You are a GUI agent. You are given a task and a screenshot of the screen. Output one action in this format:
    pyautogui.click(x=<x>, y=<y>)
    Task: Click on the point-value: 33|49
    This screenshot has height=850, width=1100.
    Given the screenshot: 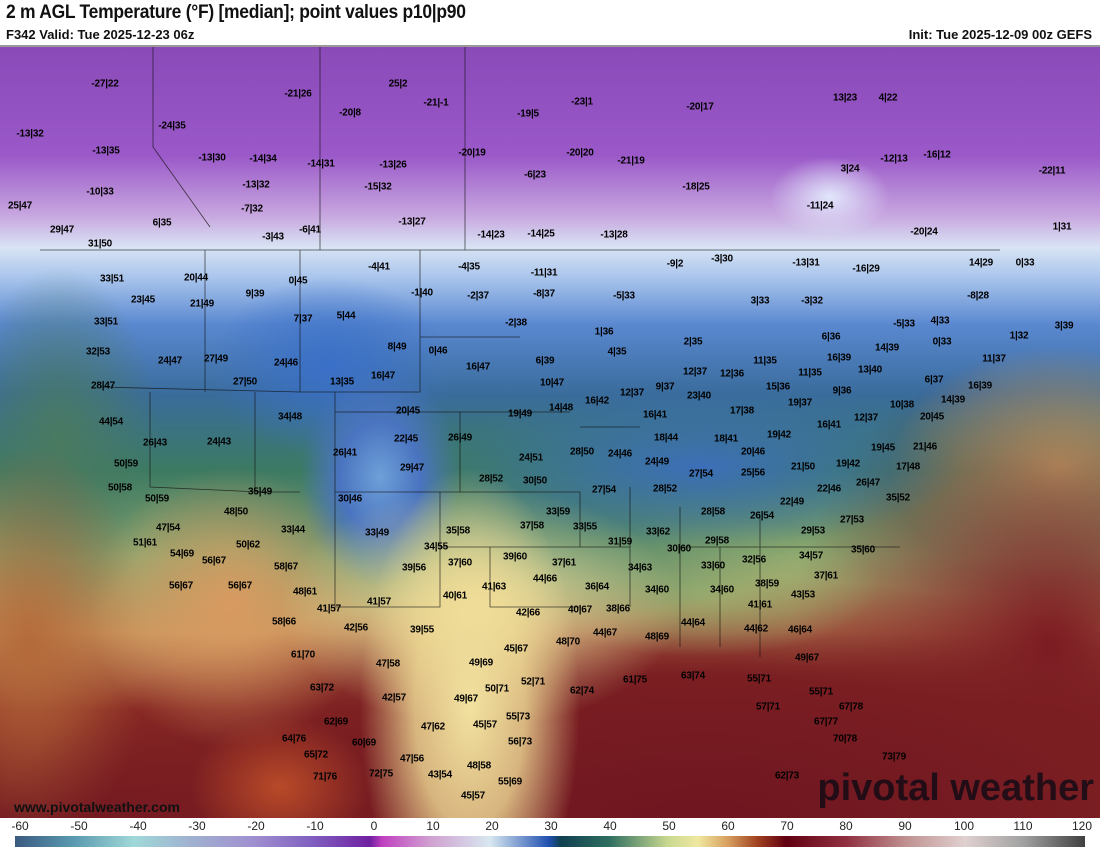 What is the action you would take?
    pyautogui.click(x=377, y=533)
    